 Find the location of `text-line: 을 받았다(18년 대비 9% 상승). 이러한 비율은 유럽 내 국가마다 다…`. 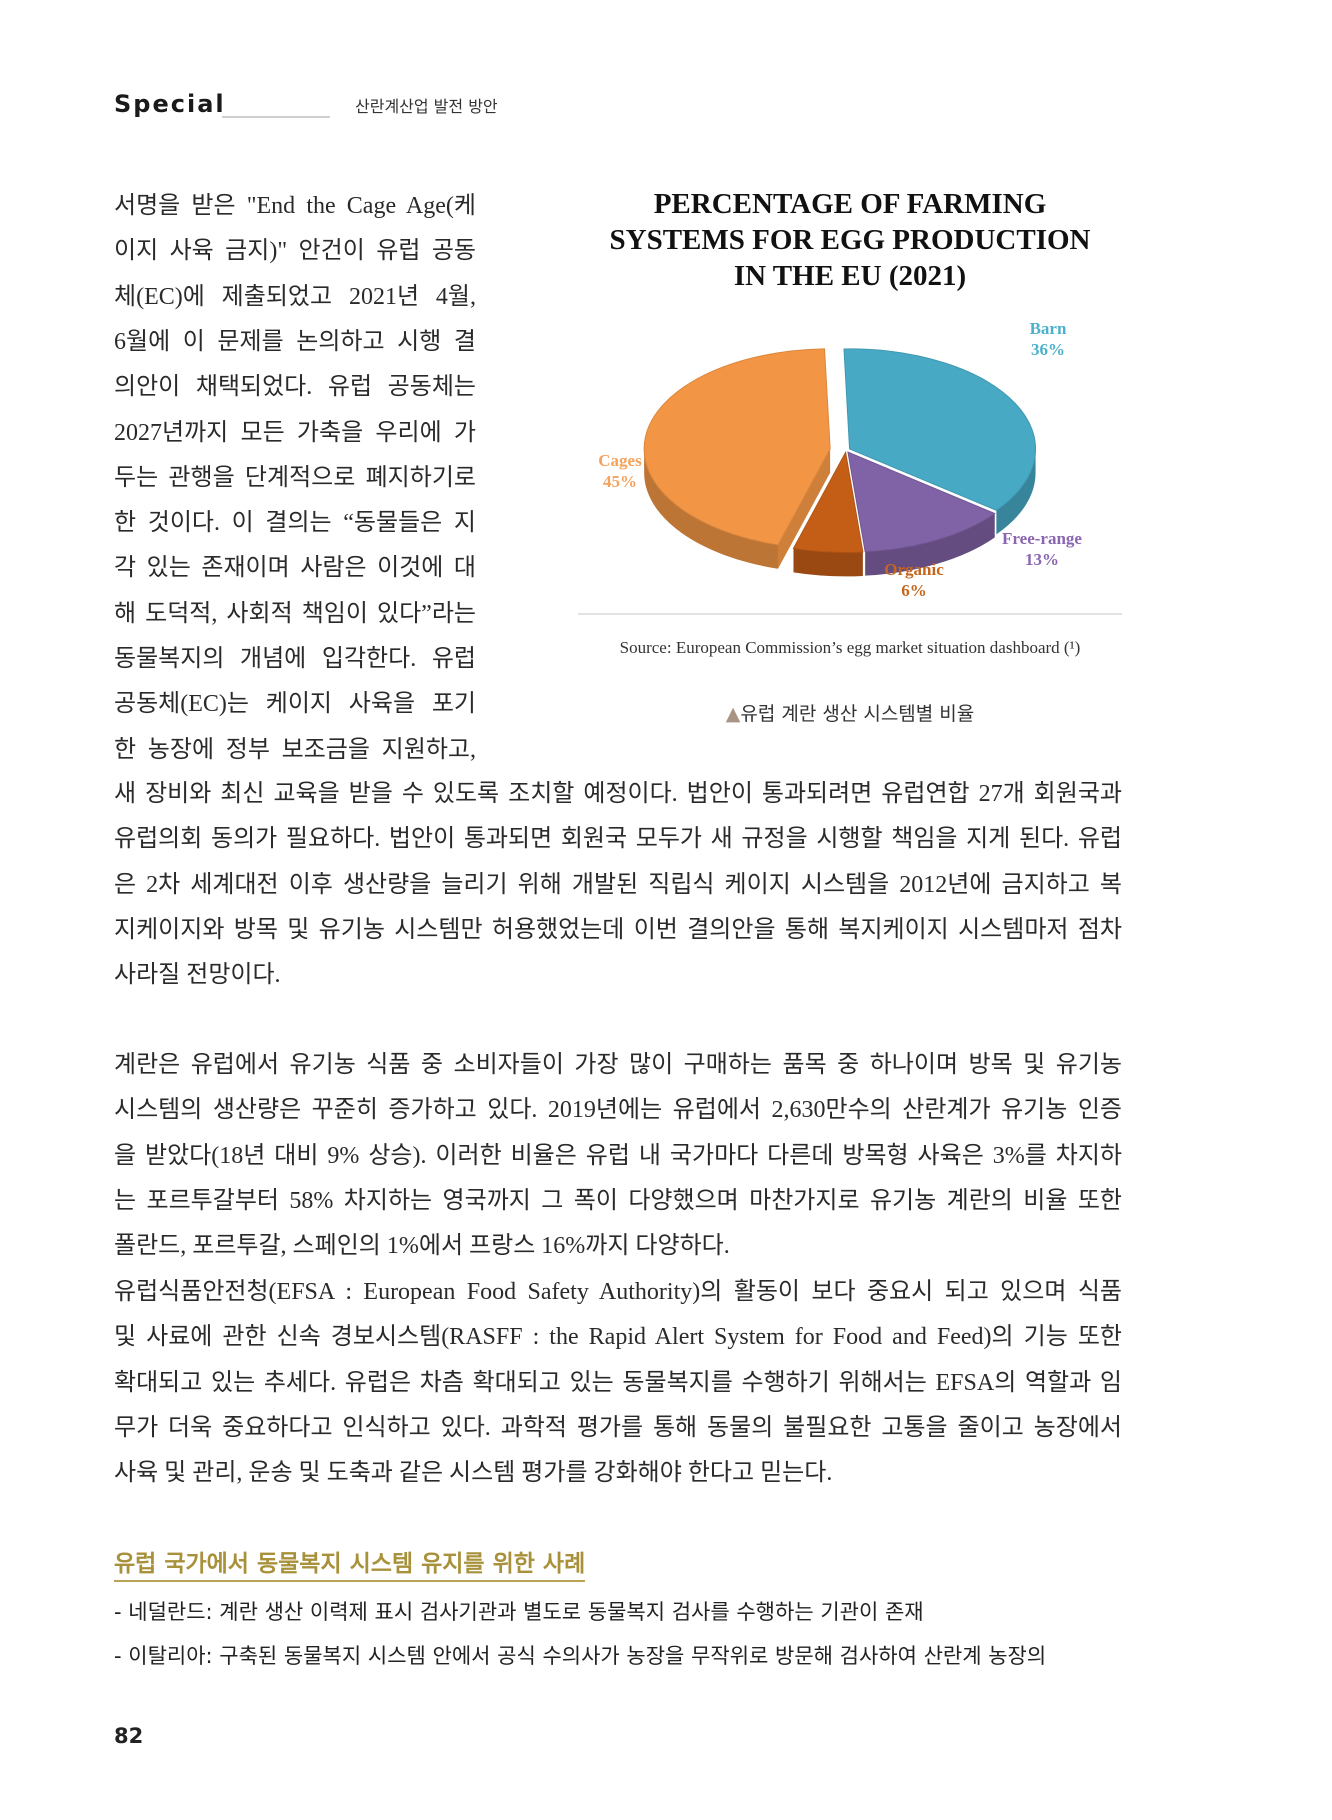

text-line: 을 받았다(18년 대비 9% 상승). 이러한 비율은 유럽 내 국가마다 다… is located at coordinates (618, 1155).